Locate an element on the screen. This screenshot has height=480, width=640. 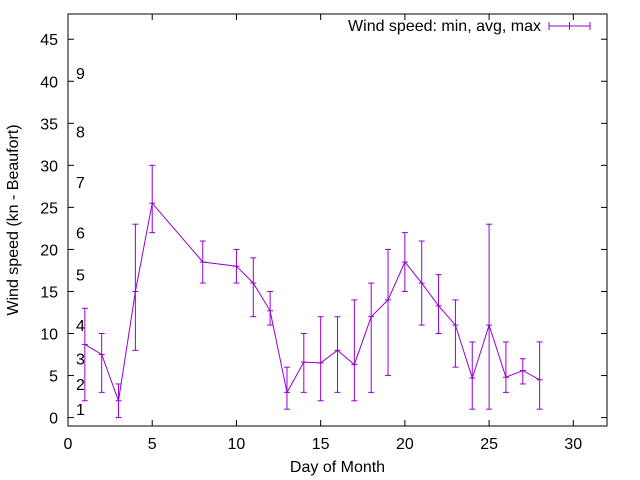
beaufort-label: 4 is located at coordinates (80, 326).